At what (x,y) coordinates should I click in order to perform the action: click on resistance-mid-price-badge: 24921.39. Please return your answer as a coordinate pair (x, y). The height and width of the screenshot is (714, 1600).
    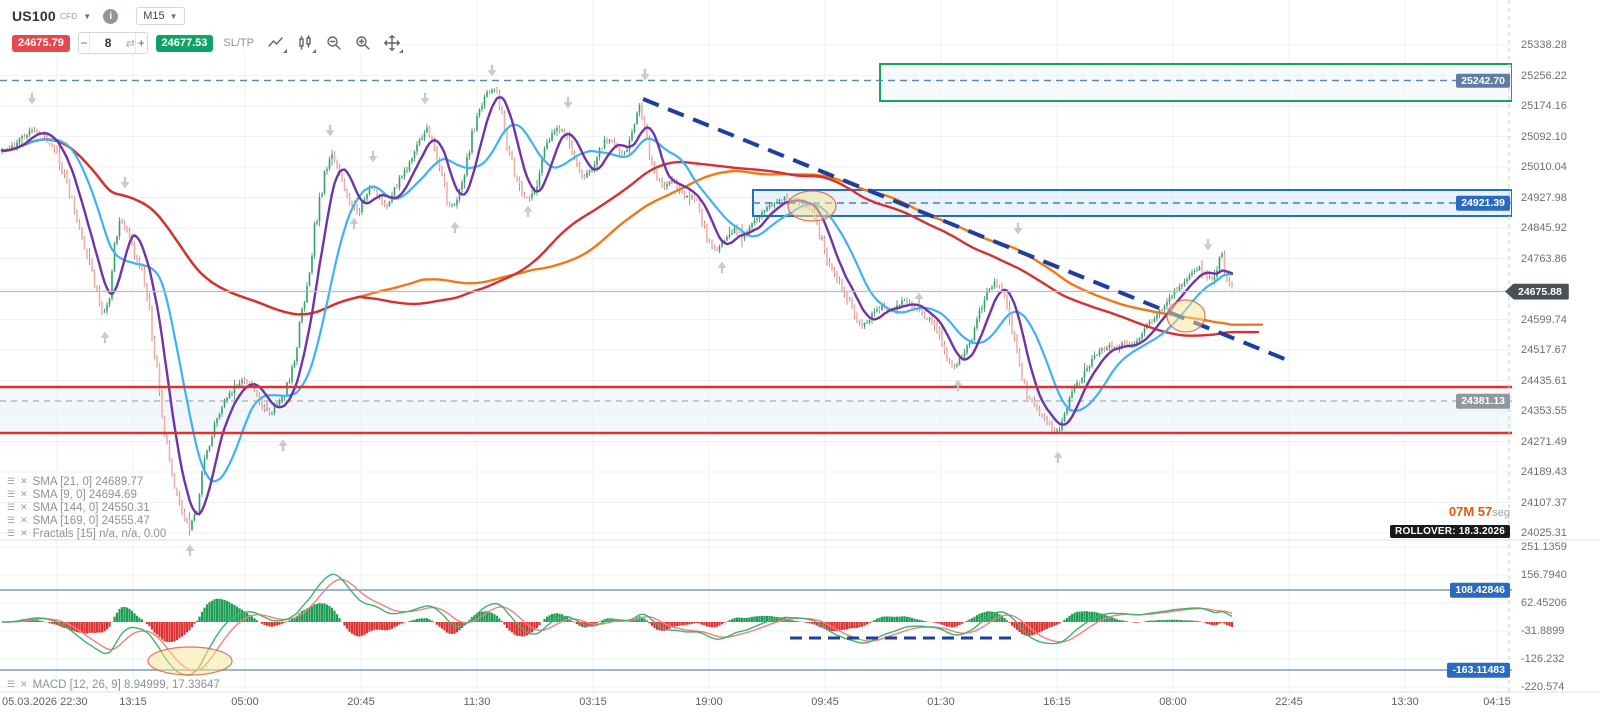
    Looking at the image, I should click on (1483, 203).